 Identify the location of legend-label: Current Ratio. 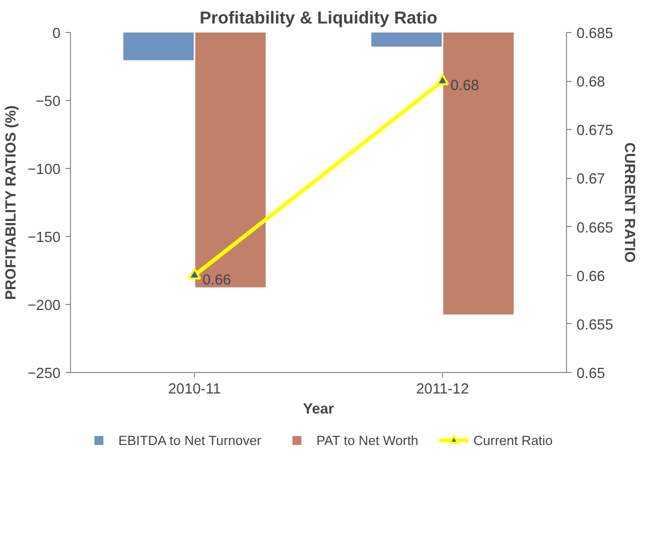
(513, 440).